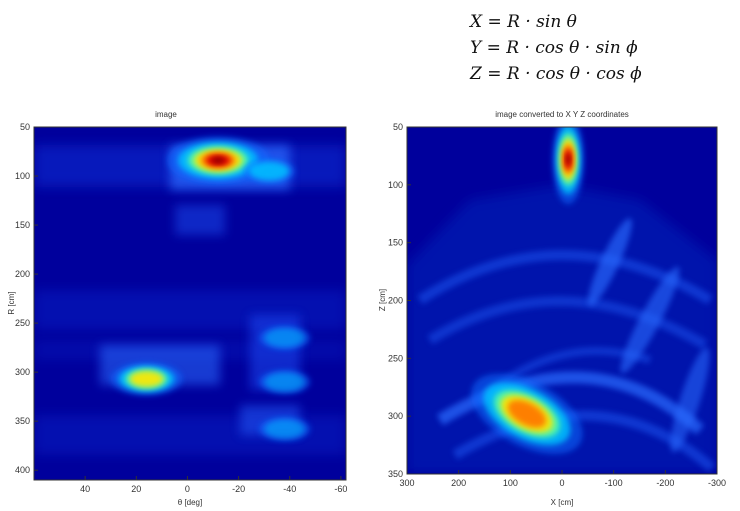 The width and height of the screenshot is (740, 511). What do you see at coordinates (562, 114) in the screenshot?
I see `right-chart-title: image converted to X Y Z coordinates` at bounding box center [562, 114].